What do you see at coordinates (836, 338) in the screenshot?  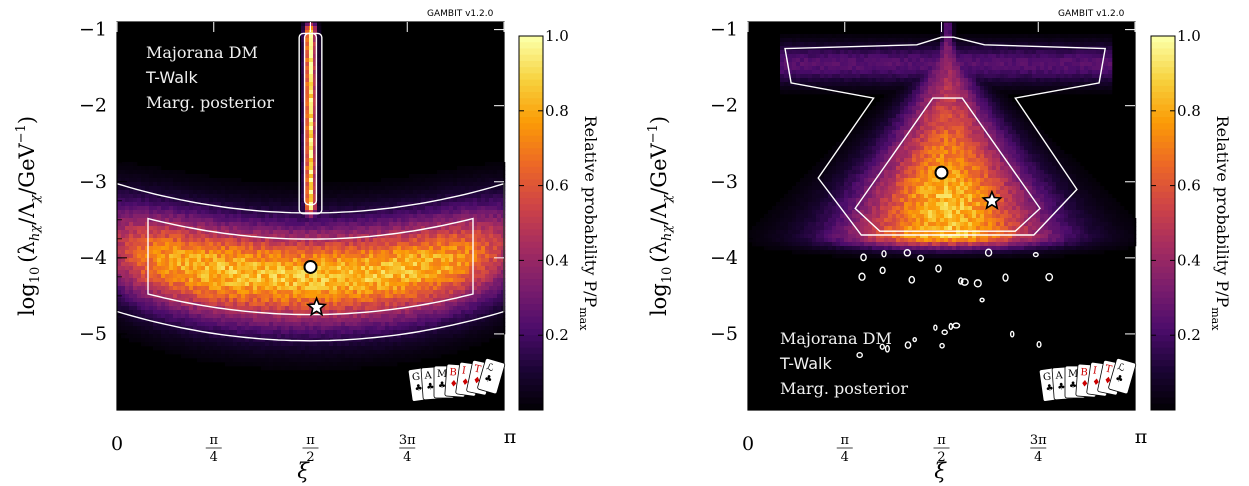 I see `right-legend-line-1: Majorana DM` at bounding box center [836, 338].